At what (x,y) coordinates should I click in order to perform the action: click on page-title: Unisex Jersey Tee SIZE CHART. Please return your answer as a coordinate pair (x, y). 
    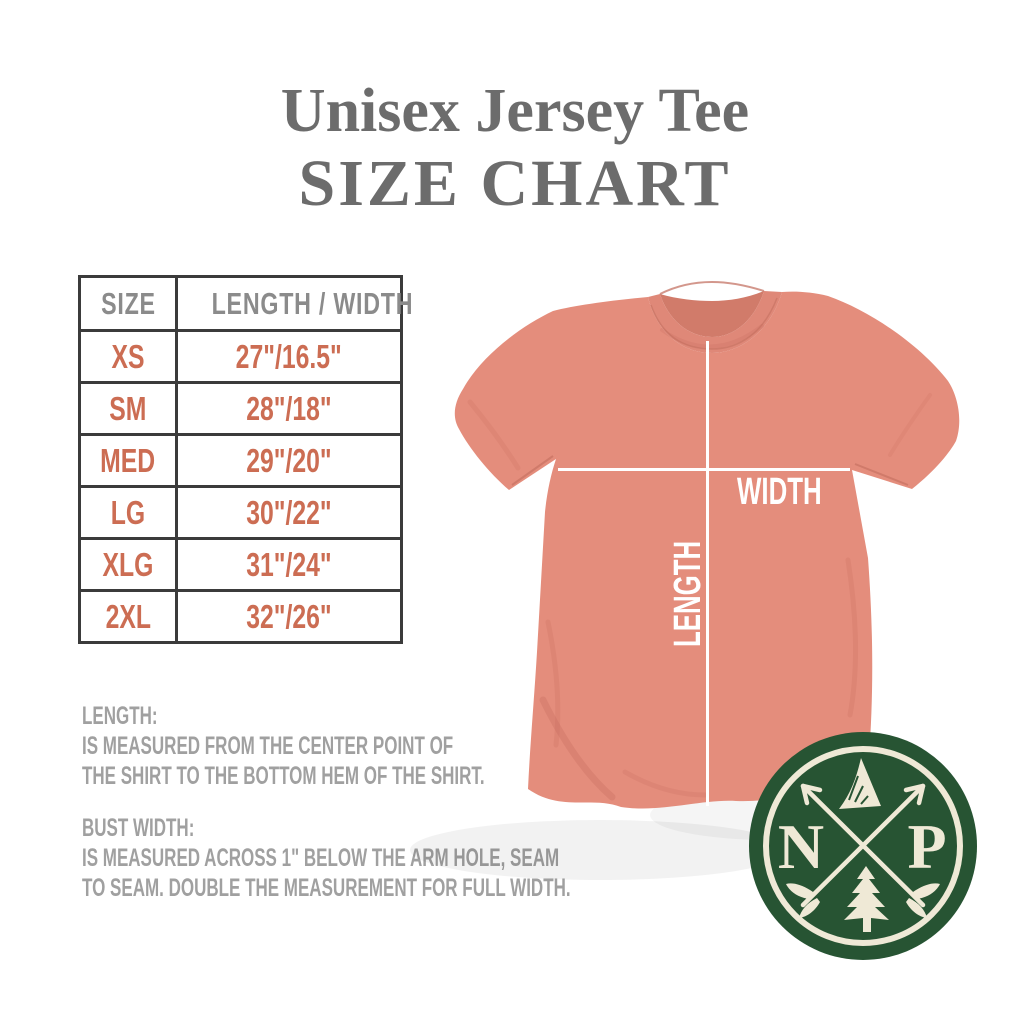
    Looking at the image, I should click on (512, 149).